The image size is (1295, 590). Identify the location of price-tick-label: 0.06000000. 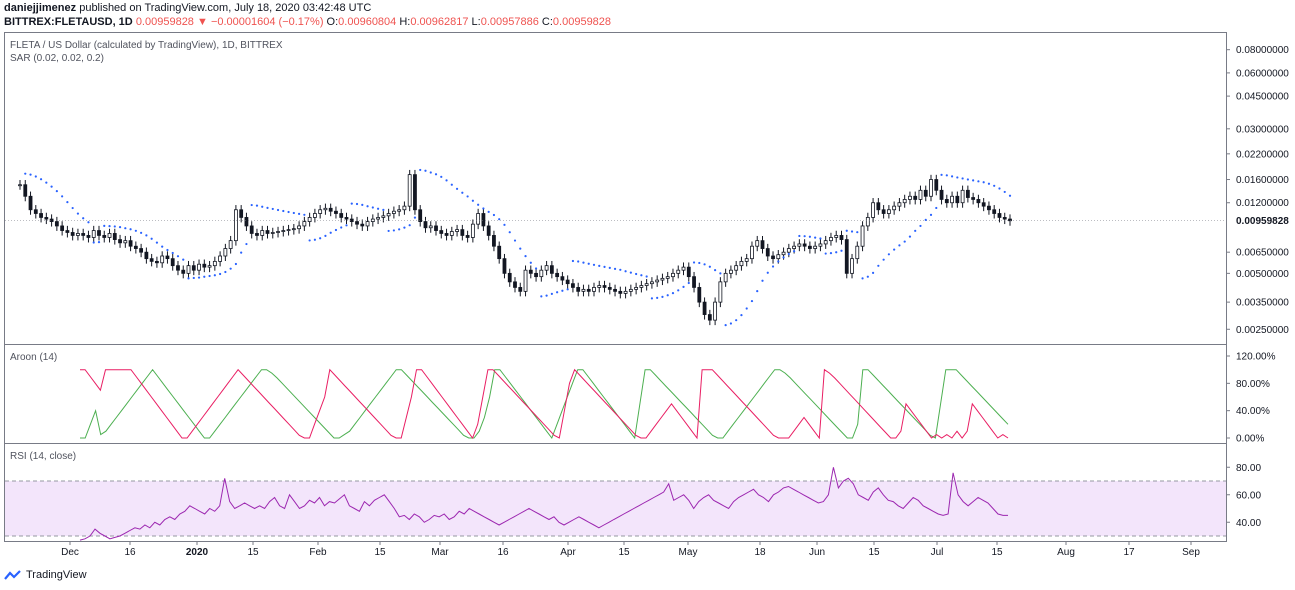
(1262, 73).